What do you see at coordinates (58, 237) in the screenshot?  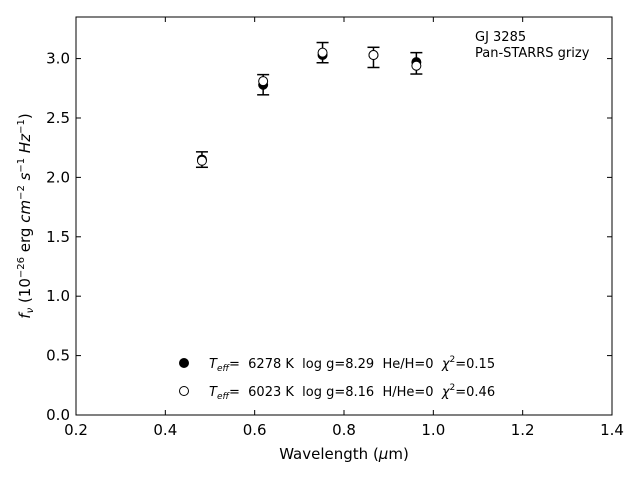 I see `y-tick-label: 1.5` at bounding box center [58, 237].